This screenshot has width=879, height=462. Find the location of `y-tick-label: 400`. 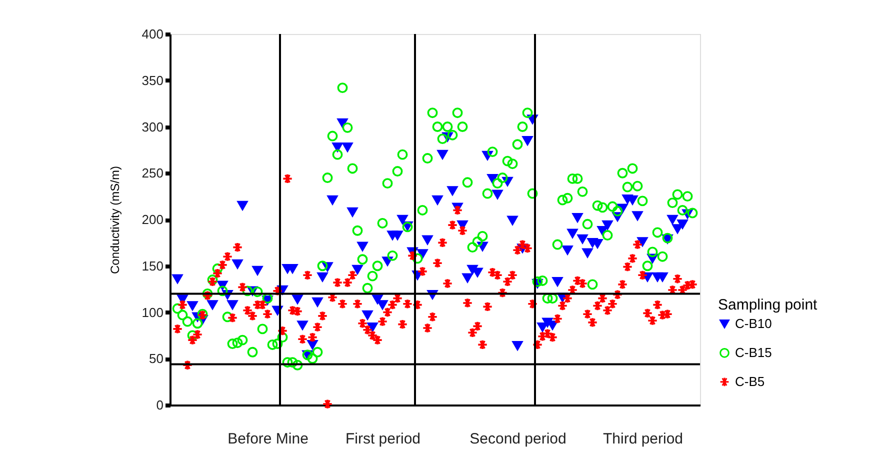

y-tick-label: 400 is located at coordinates (153, 34).